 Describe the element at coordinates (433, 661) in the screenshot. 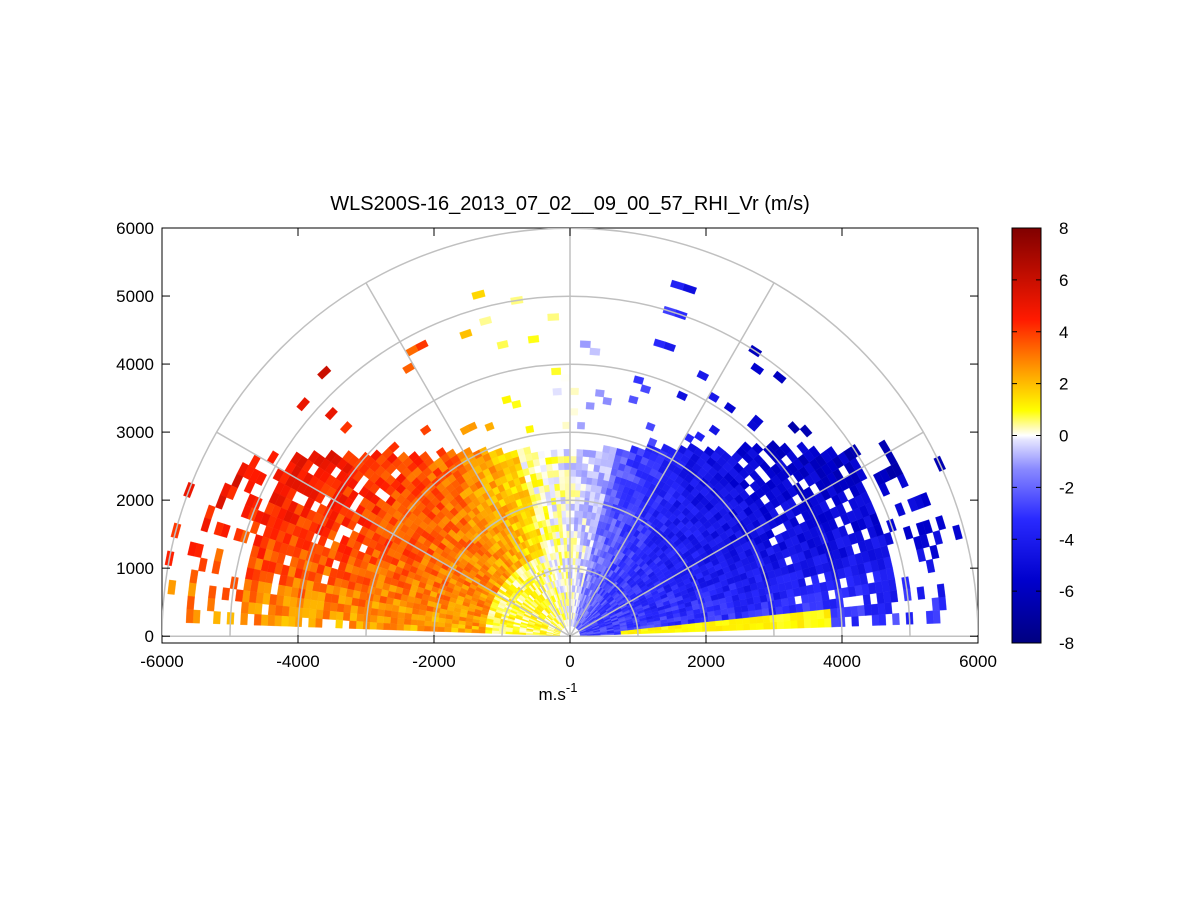

I see `x-tick-label: -2000` at that location.